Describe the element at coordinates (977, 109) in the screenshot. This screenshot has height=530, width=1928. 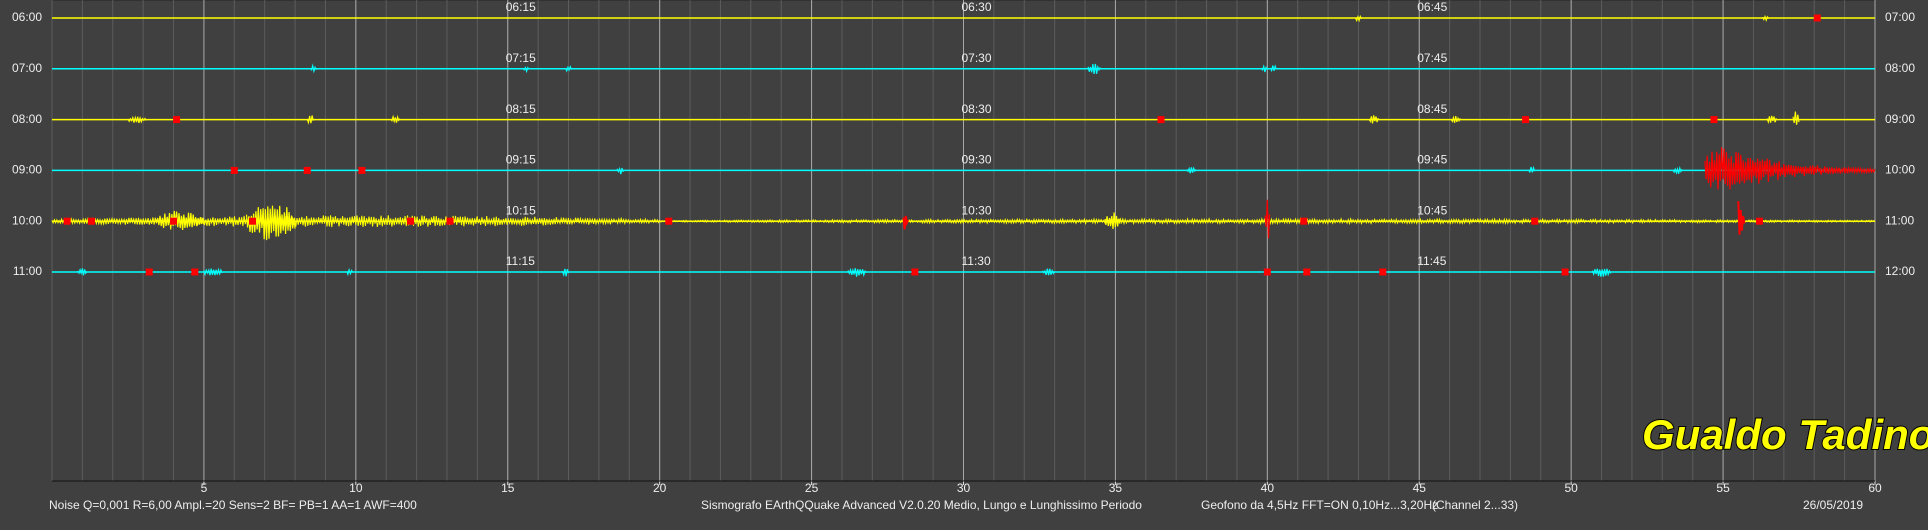
I see `time-label: 08:30` at that location.